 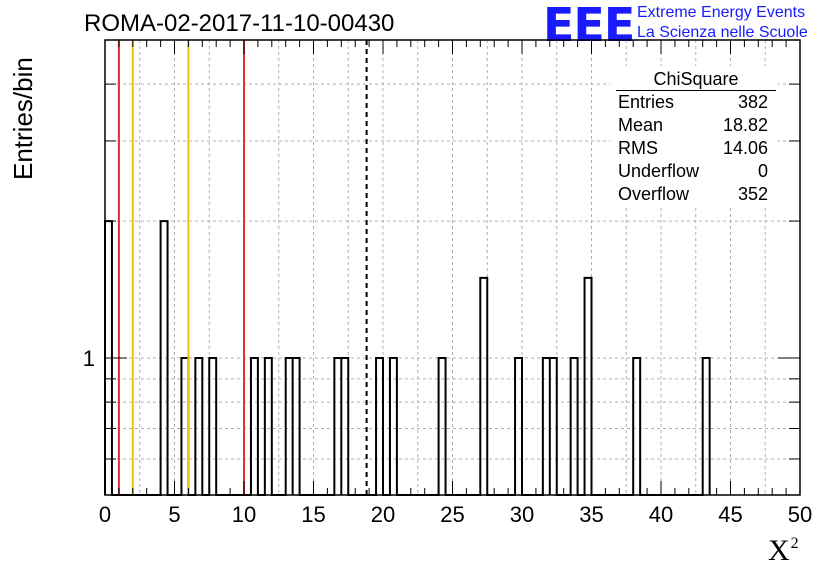 What do you see at coordinates (745, 148) in the screenshot?
I see `stats-value: 14.06` at bounding box center [745, 148].